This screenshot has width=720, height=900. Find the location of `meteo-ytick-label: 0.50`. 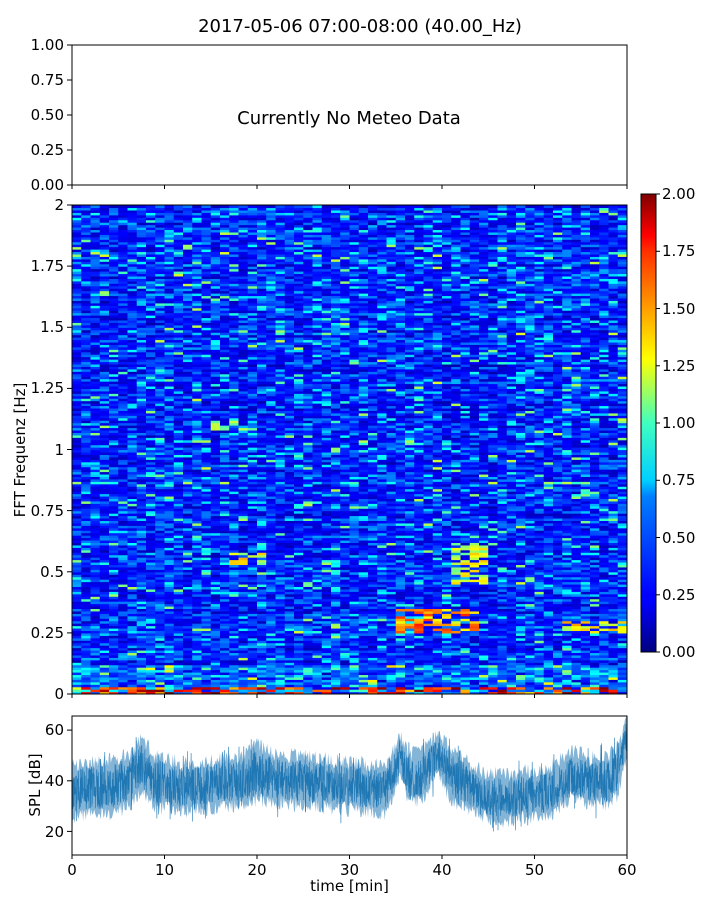

meteo-ytick-label: 0.50 is located at coordinates (47, 115).